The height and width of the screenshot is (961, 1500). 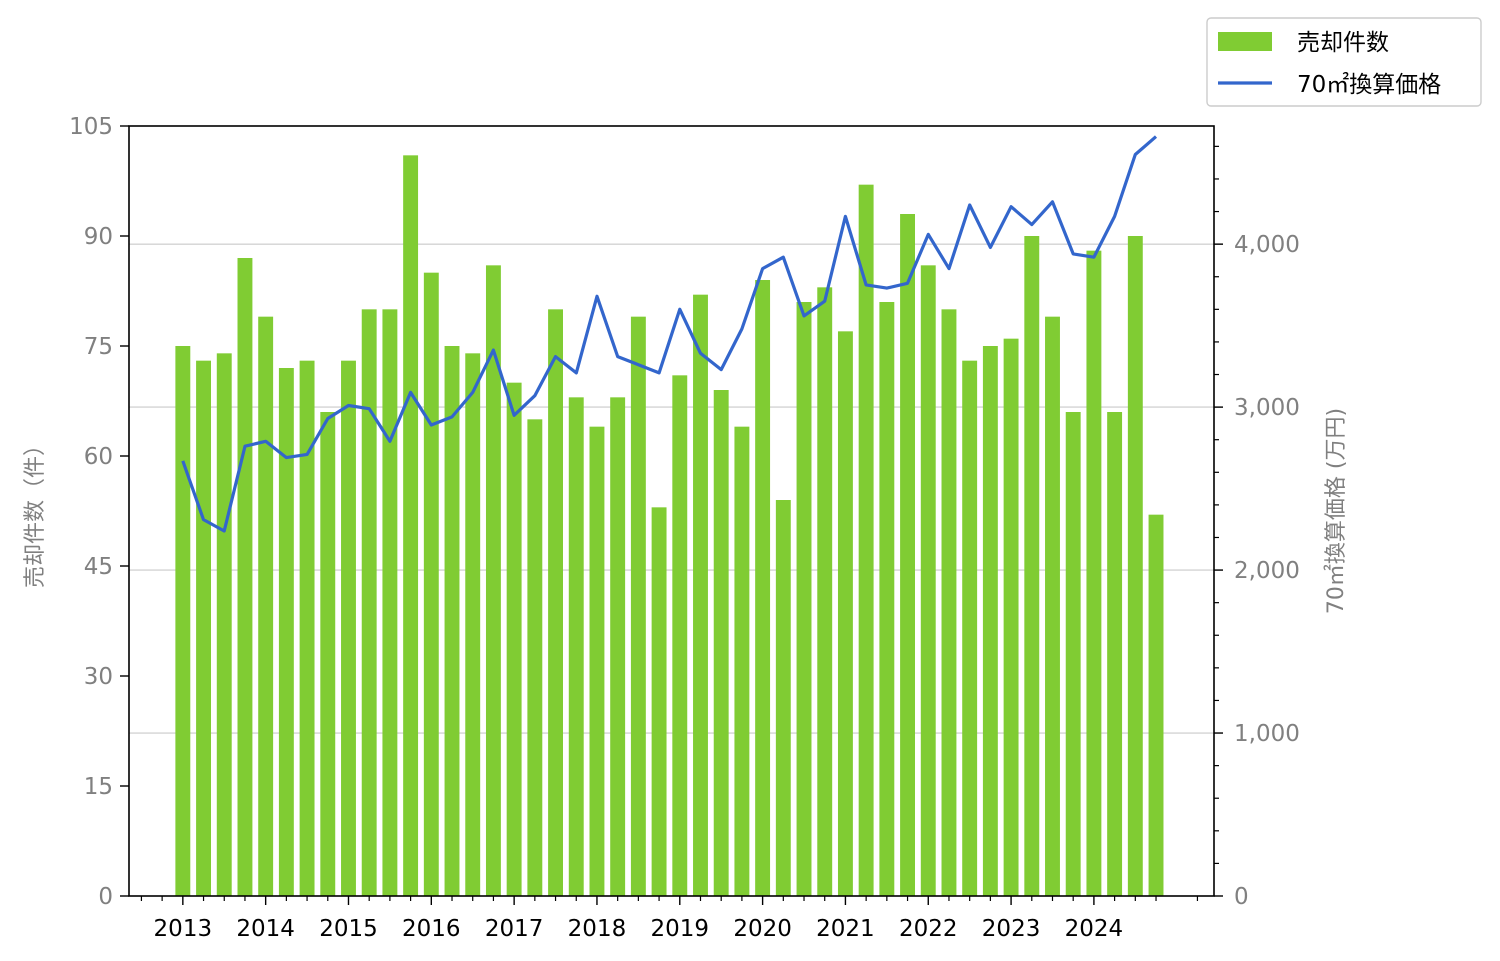 What do you see at coordinates (98, 677) in the screenshot?
I see `y-left-tick-label: 30` at bounding box center [98, 677].